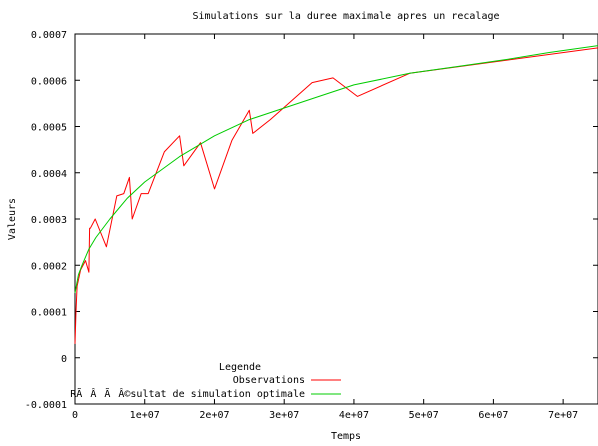 Image resolution: width=598 pixels, height=446 pixels. Describe the element at coordinates (49, 128) in the screenshot. I see `y-tick-label: 0.0005` at that location.